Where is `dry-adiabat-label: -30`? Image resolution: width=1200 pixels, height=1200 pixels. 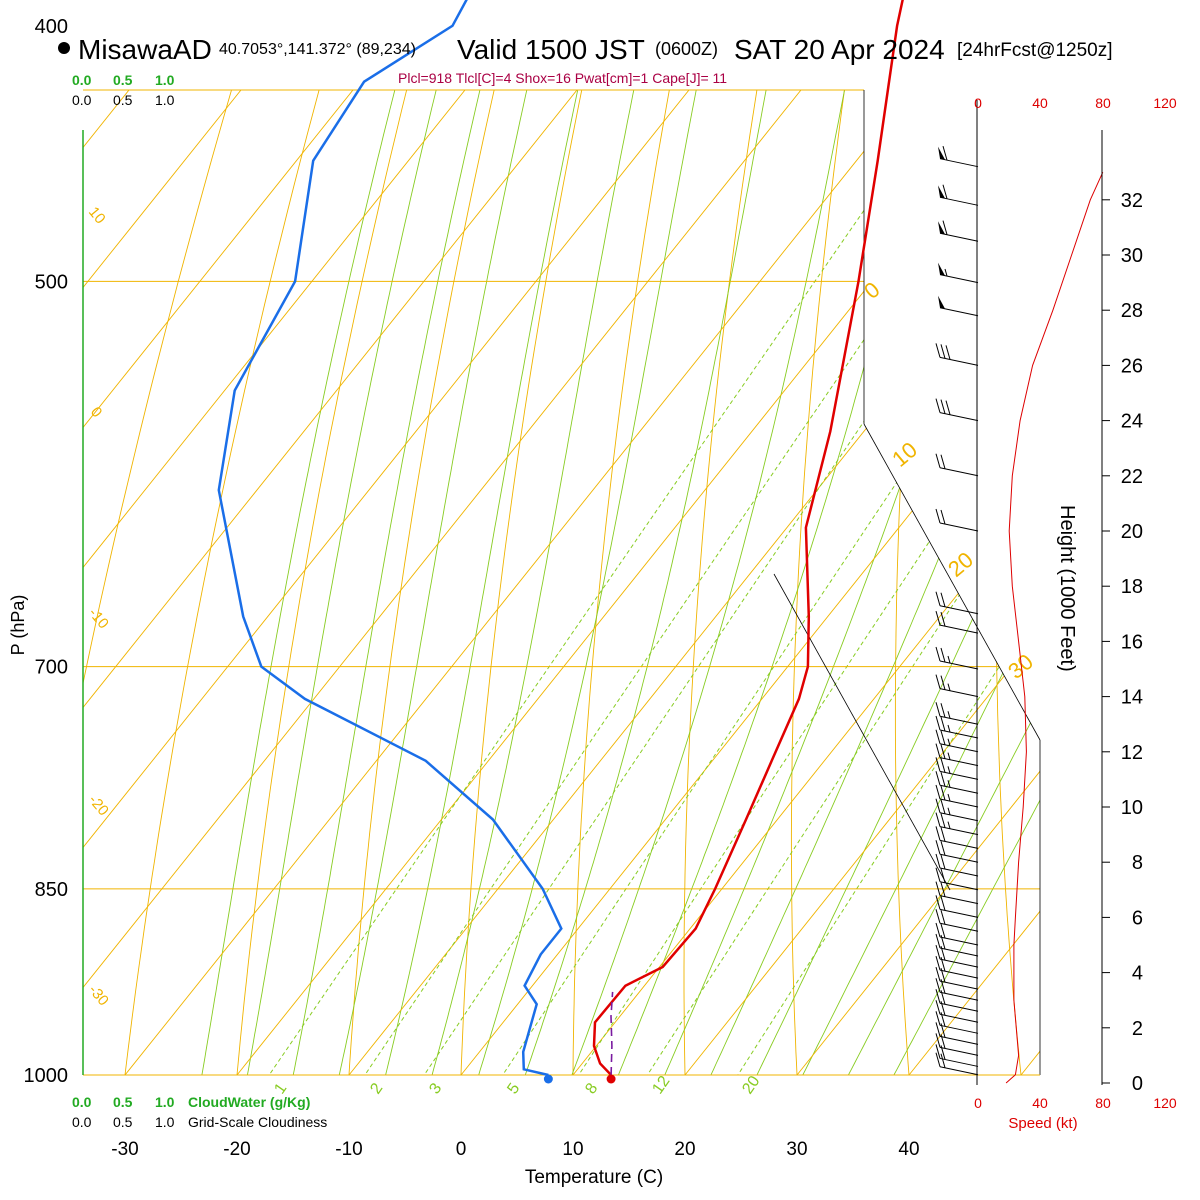
dry-adiabat-label: -30 is located at coordinates (98, 996).